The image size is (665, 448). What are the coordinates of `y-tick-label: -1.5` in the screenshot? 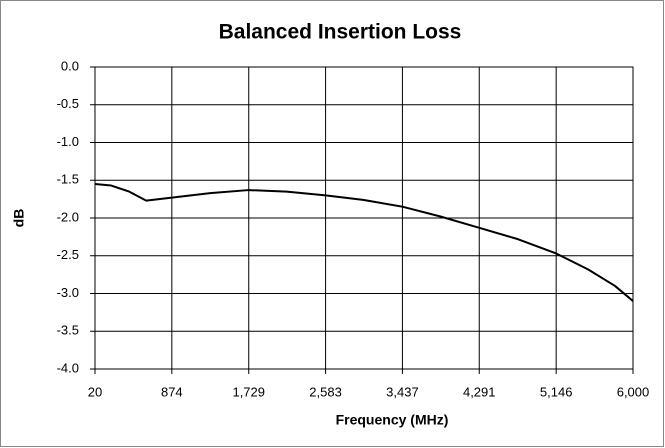 It's located at (68, 179).